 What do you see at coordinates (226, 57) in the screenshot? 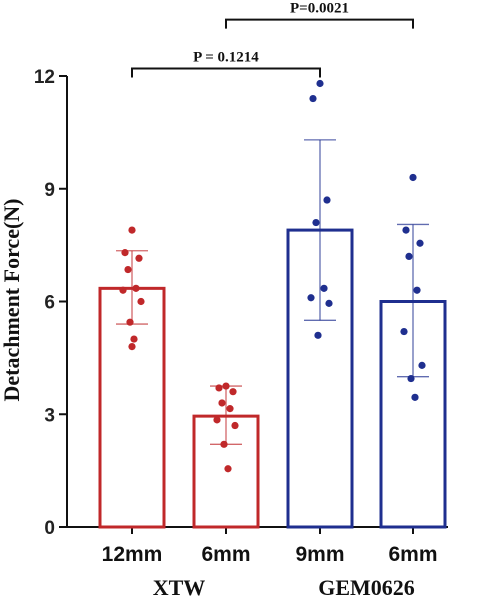
I see `p-value-label: P = 0.1214` at bounding box center [226, 57].